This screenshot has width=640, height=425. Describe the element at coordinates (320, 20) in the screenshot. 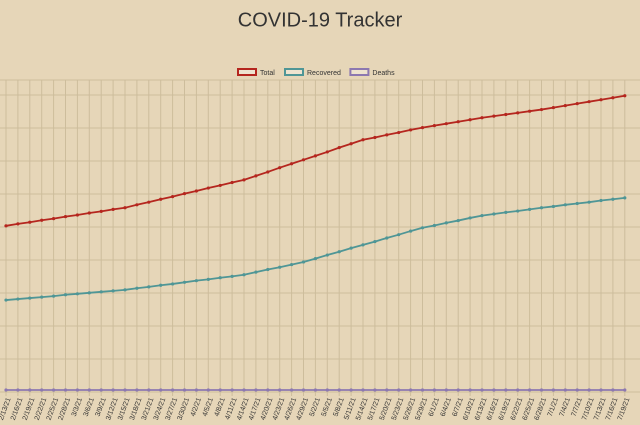

I see `chart-title: COVID-19 Tracker` at that location.